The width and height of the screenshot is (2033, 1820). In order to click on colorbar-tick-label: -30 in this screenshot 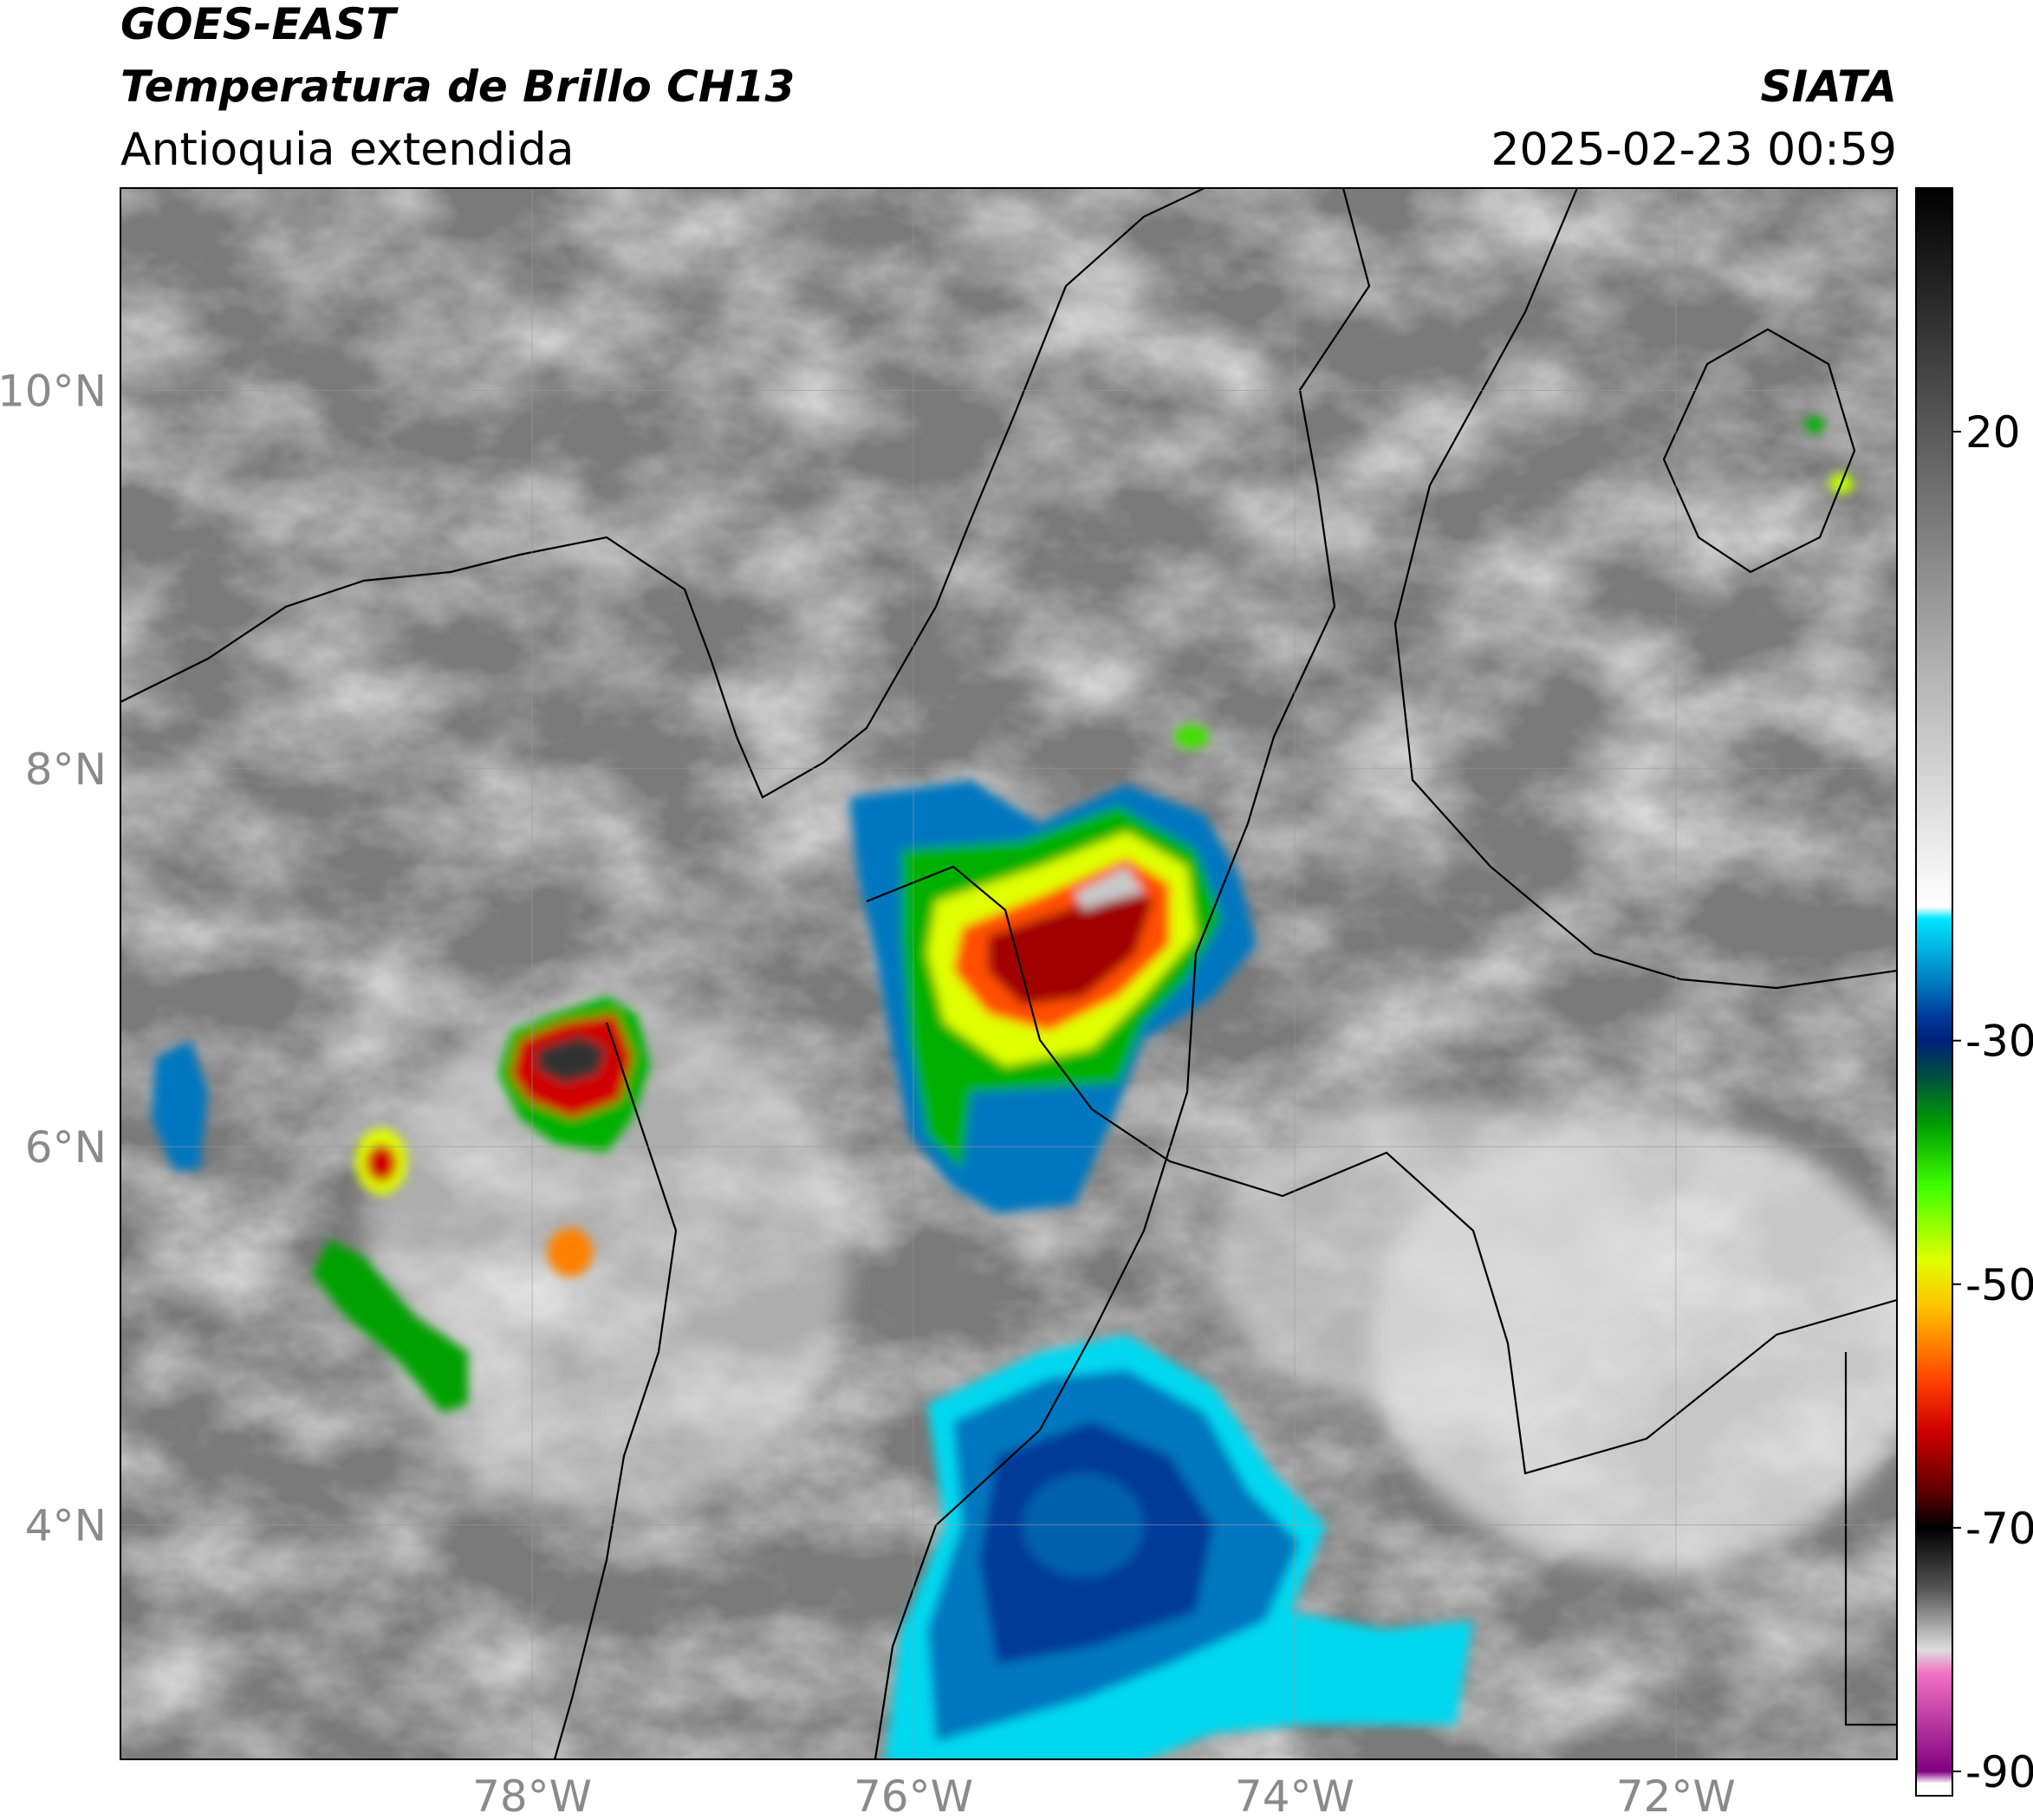, I will do `click(1999, 1042)`.